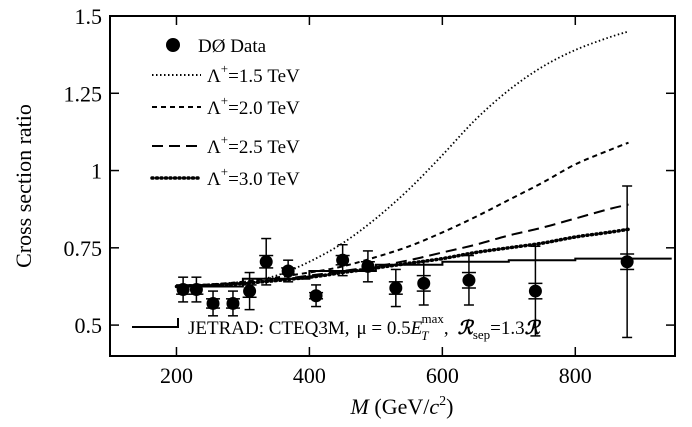 The height and width of the screenshot is (427, 692). Describe the element at coordinates (23, 186) in the screenshot. I see `y-axis-title: Cross section ratio` at that location.